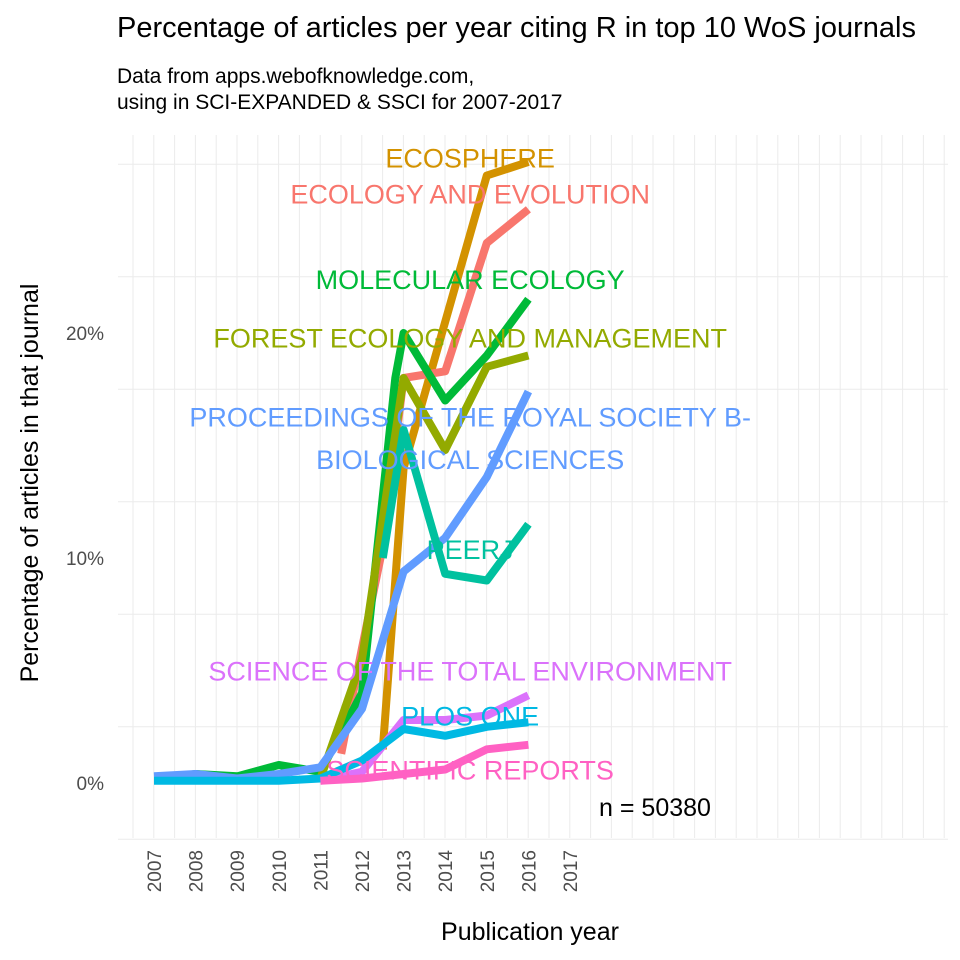 The width and height of the screenshot is (960, 960). I want to click on series-label: FOREST ECOLOGY AND MANAGEMENT, so click(470, 339).